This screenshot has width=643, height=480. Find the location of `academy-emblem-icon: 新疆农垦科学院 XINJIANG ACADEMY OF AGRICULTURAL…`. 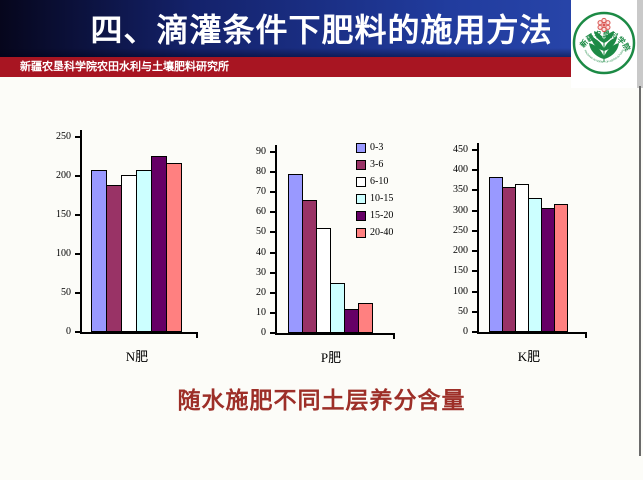

academy-emblem-icon: 新疆农垦科学院 XINJIANG ACADEMY OF AGRICULTURAL… is located at coordinates (603, 37).